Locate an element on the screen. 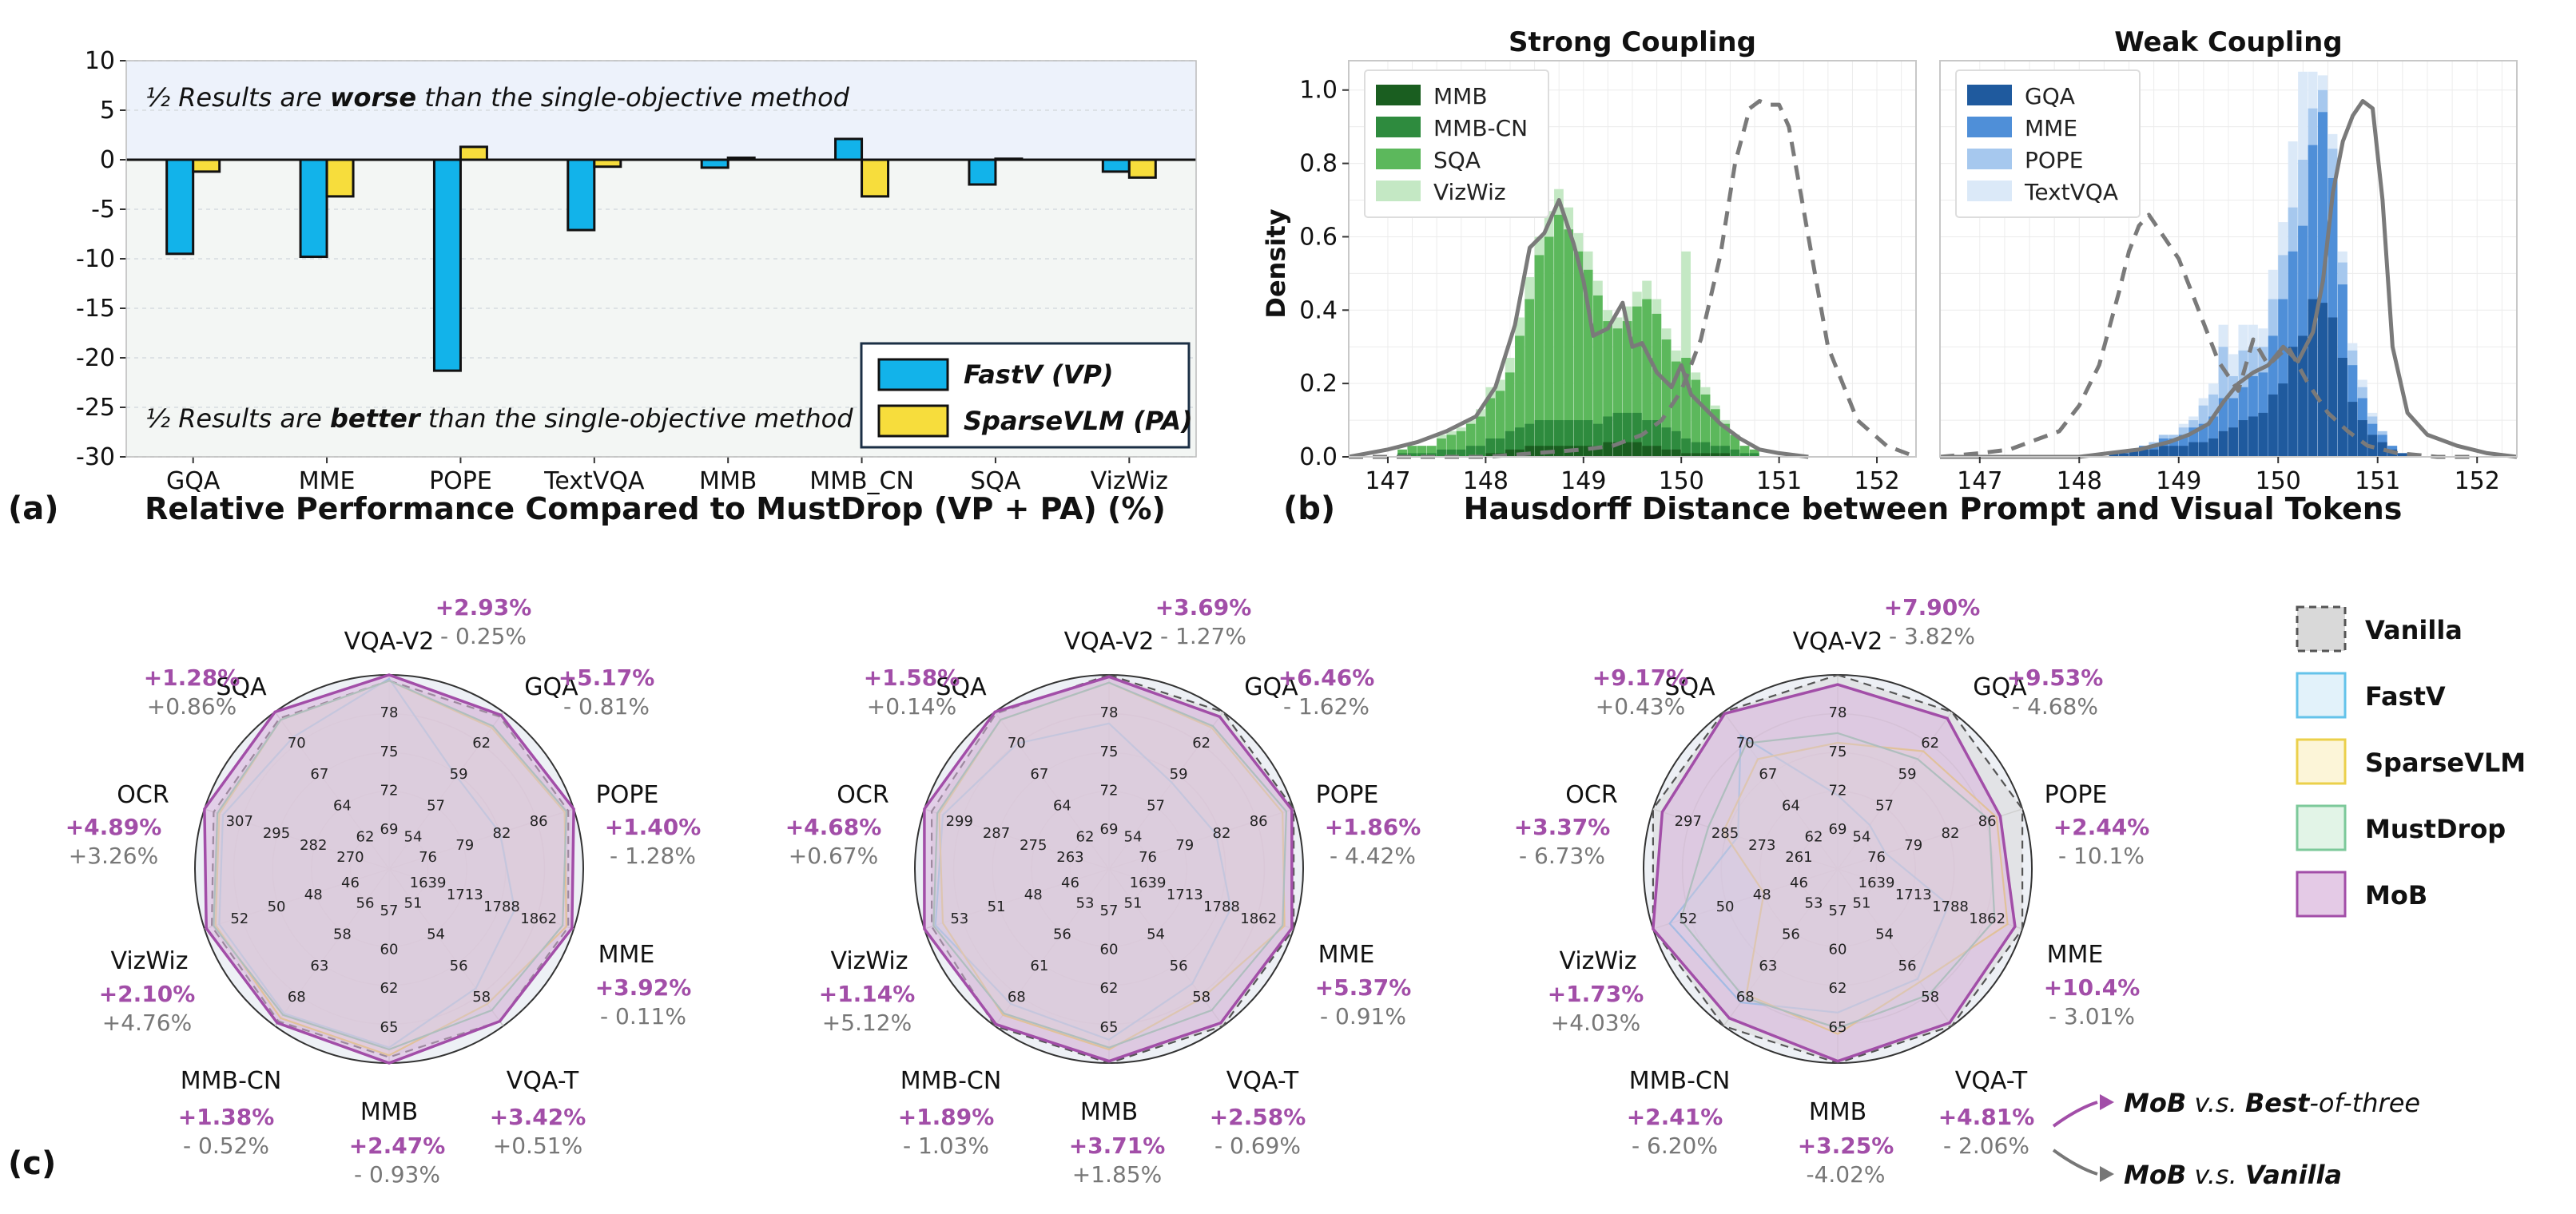  x-tick-label: 147 is located at coordinates (1387, 481).